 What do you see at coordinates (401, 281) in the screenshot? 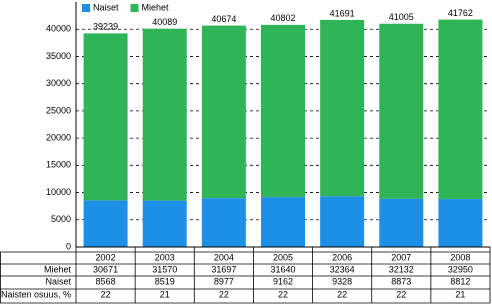
I see `table-cell: 8873` at bounding box center [401, 281].